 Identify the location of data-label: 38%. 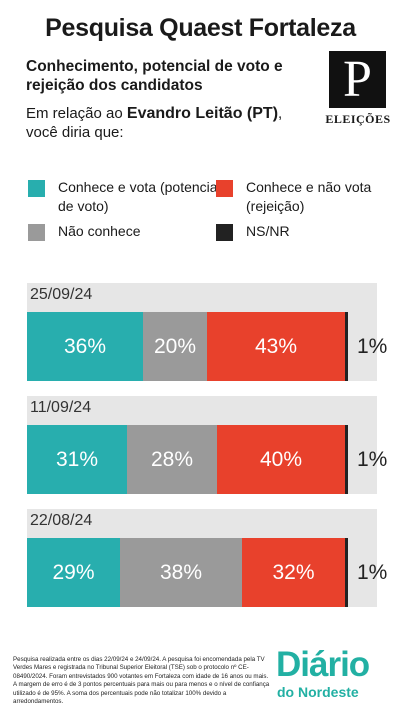
(181, 572).